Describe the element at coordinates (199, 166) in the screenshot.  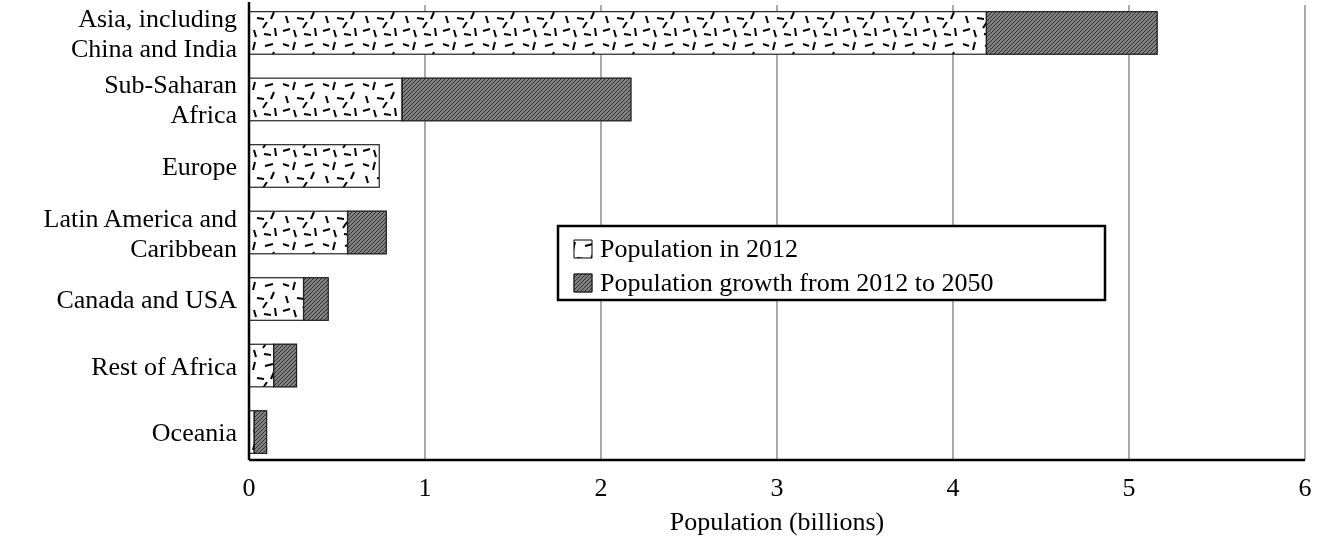
I see `y-tick-label: Europe` at that location.